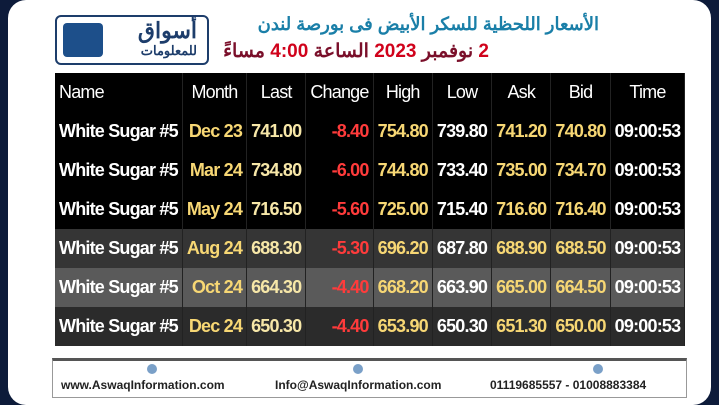  I want to click on logo-icon, so click(83, 40).